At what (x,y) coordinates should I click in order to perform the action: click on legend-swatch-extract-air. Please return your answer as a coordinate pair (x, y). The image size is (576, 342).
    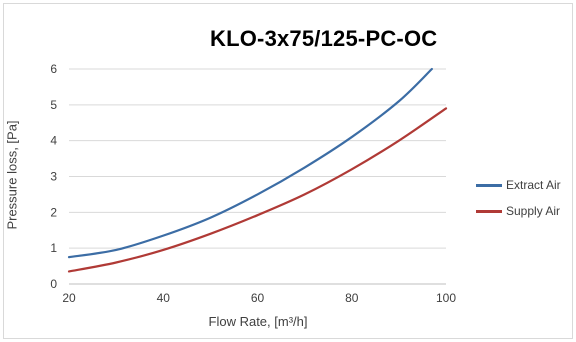
    Looking at the image, I should click on (489, 185).